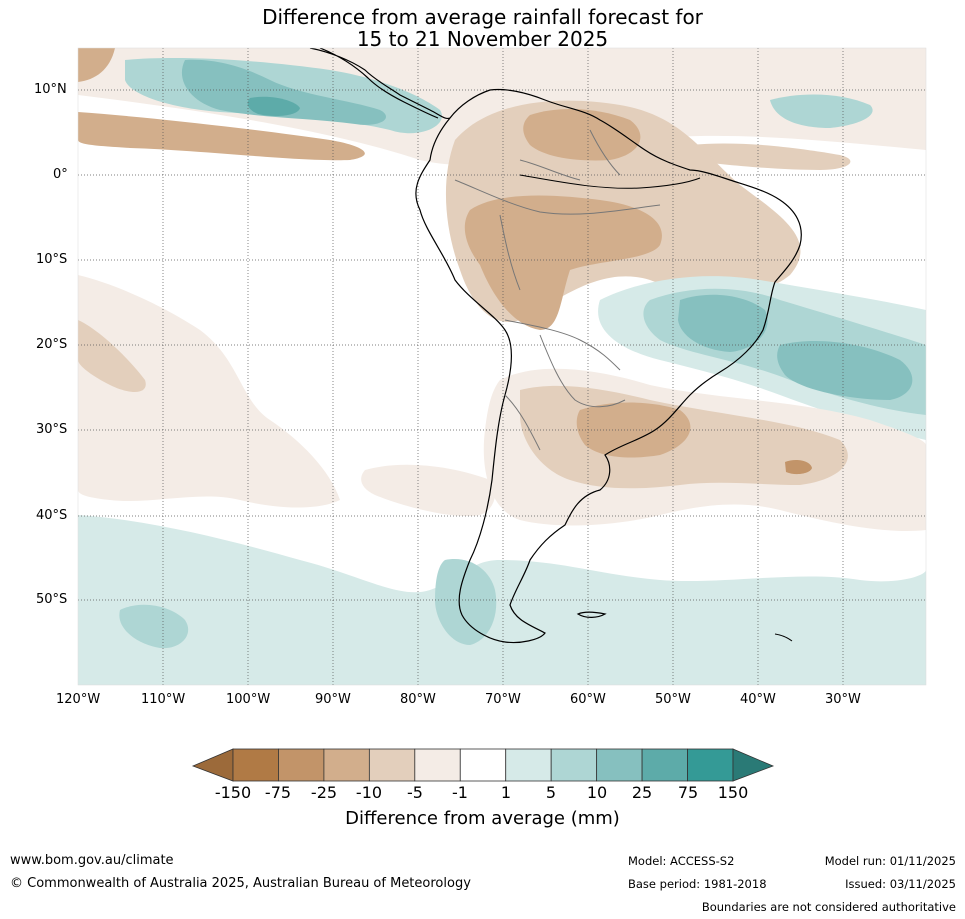 The width and height of the screenshot is (965, 919). What do you see at coordinates (821, 111) in the screenshot?
I see `anomaly-wet-atlantic-north` at bounding box center [821, 111].